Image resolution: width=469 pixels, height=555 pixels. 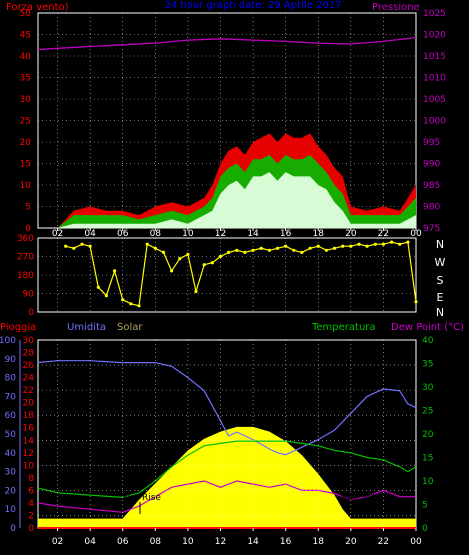 I want to click on wind-tick-30: 30, so click(x=26, y=100).